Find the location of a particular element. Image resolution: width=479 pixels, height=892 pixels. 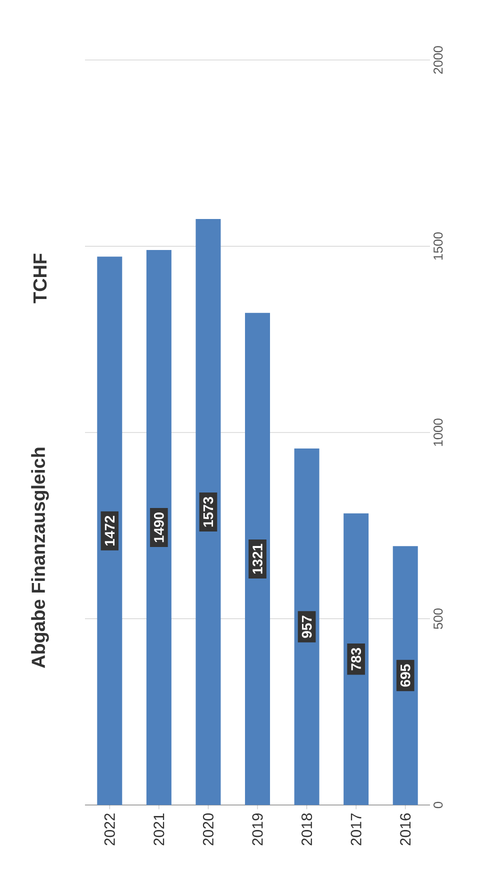

x-tick-label: 2020 is located at coordinates (208, 829).